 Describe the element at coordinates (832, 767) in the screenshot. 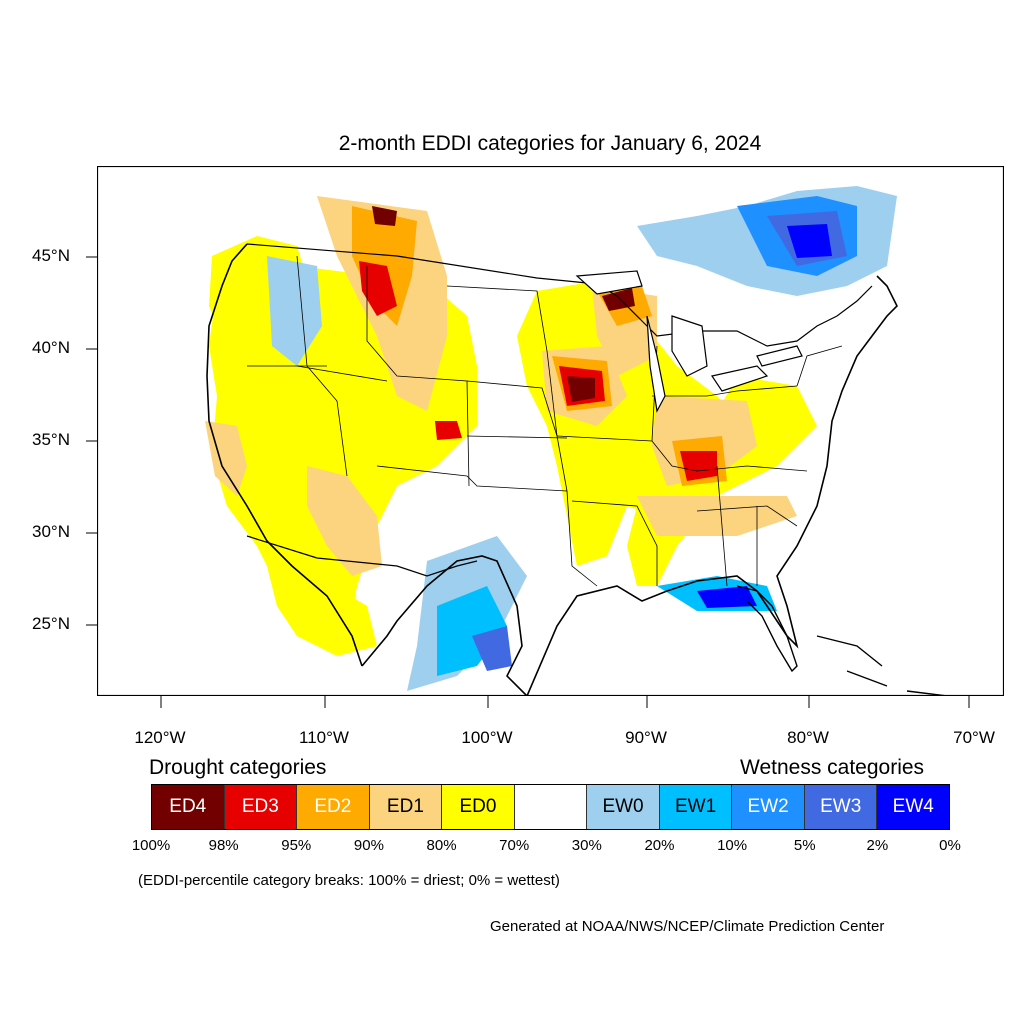

I see `wetness-heading: Wetness categories` at that location.